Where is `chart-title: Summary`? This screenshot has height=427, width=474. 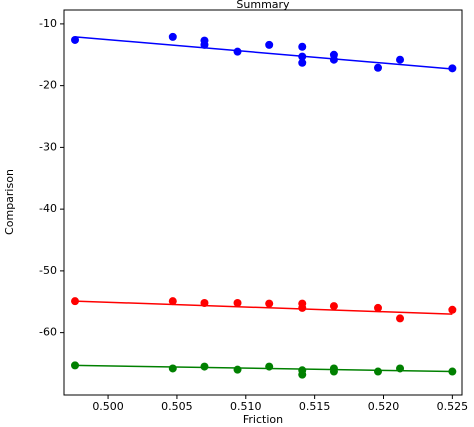
chart-title: Summary is located at coordinates (263, 5).